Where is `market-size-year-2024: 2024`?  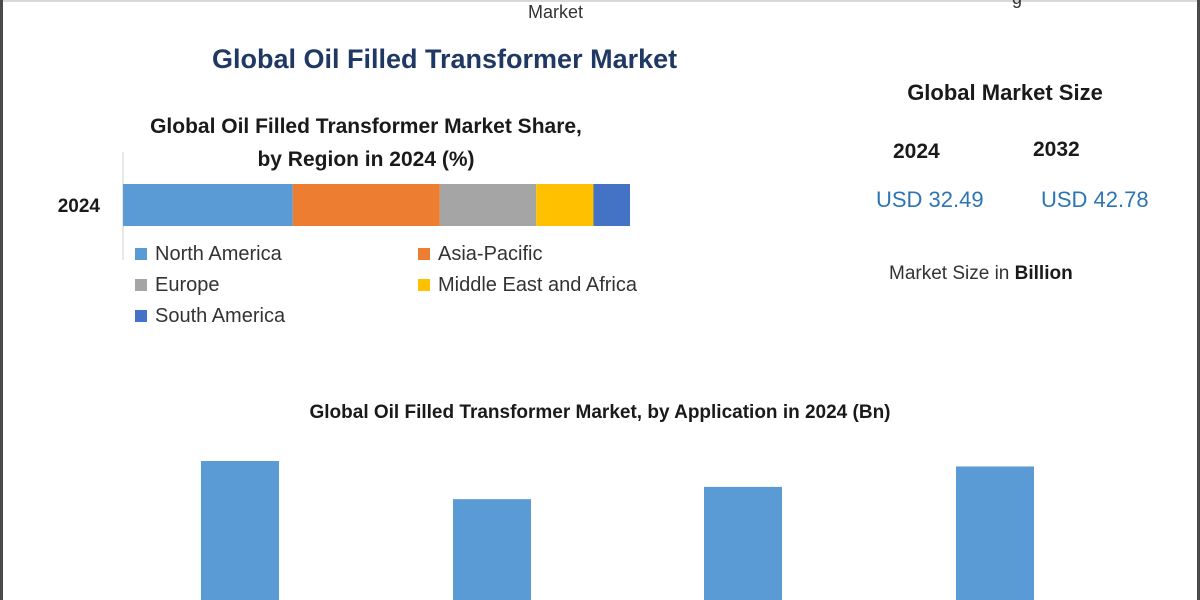
market-size-year-2024: 2024 is located at coordinates (916, 151).